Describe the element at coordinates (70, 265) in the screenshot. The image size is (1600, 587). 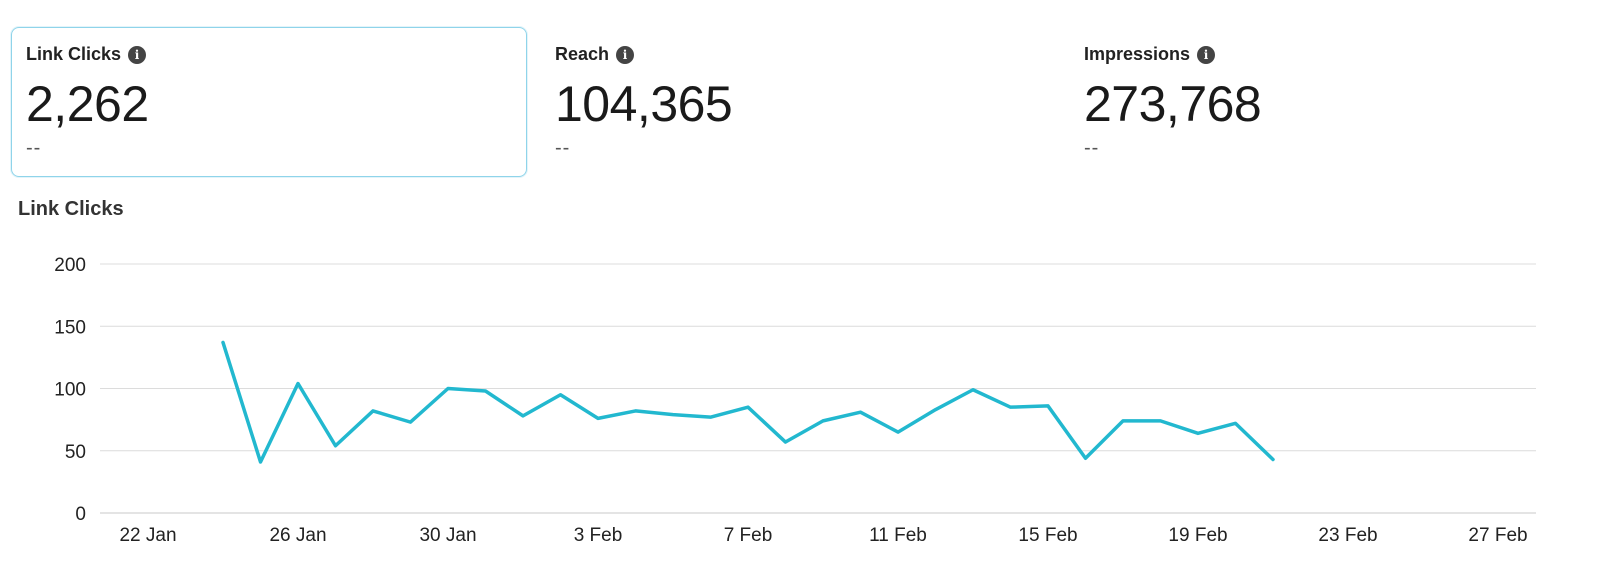
I see `y-tick-label: 200` at that location.